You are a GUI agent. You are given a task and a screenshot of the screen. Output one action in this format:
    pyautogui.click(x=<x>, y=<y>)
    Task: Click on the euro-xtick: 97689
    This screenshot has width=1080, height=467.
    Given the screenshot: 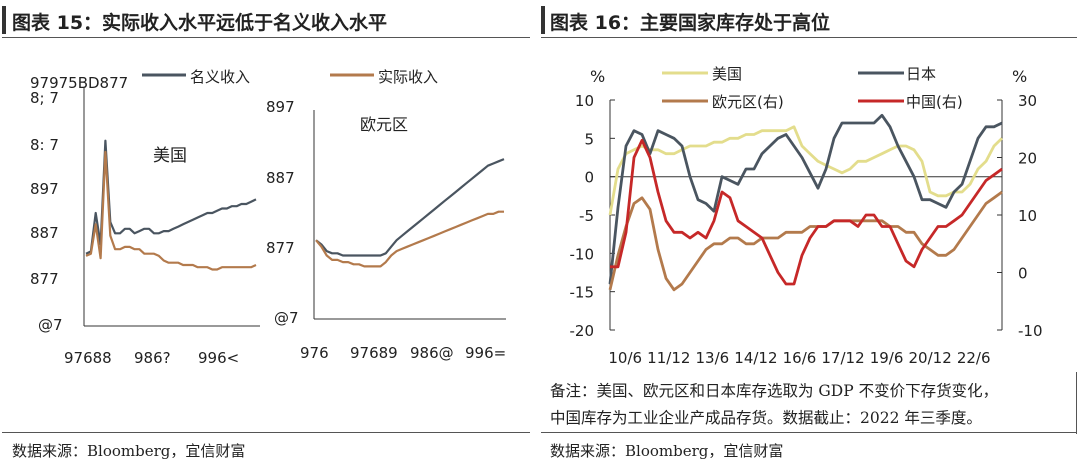 What is the action you would take?
    pyautogui.click(x=374, y=353)
    